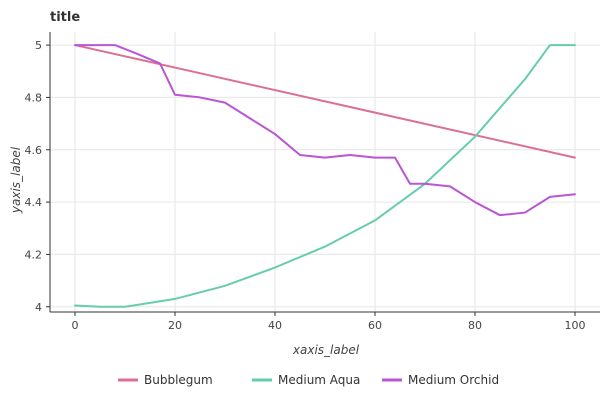  What do you see at coordinates (38, 45) in the screenshot?
I see `y-tick-label: 5` at bounding box center [38, 45].